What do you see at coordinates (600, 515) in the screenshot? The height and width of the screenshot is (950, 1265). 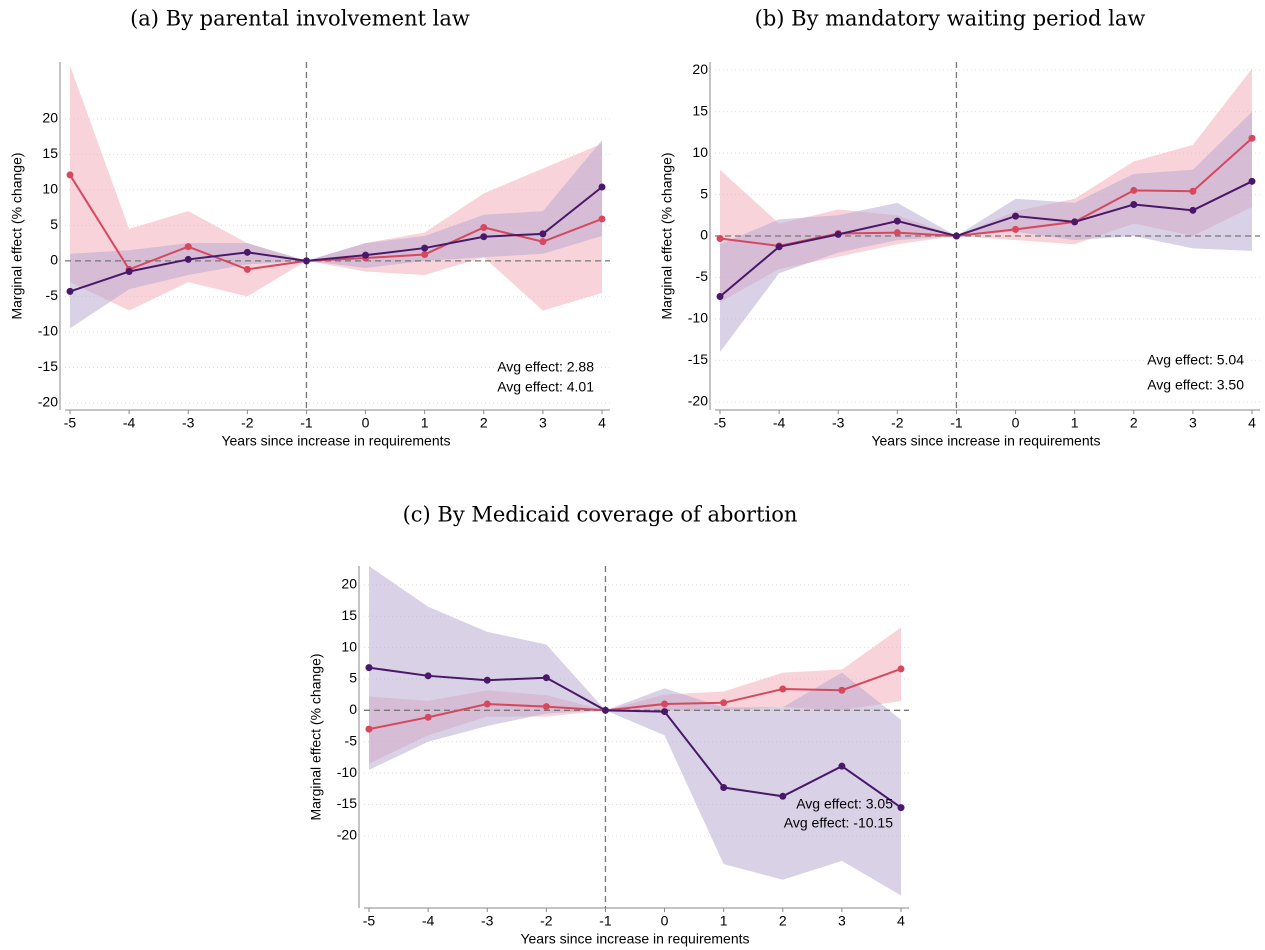 I see `chart-title: (c) By Medicaid coverage of abortion` at bounding box center [600, 515].